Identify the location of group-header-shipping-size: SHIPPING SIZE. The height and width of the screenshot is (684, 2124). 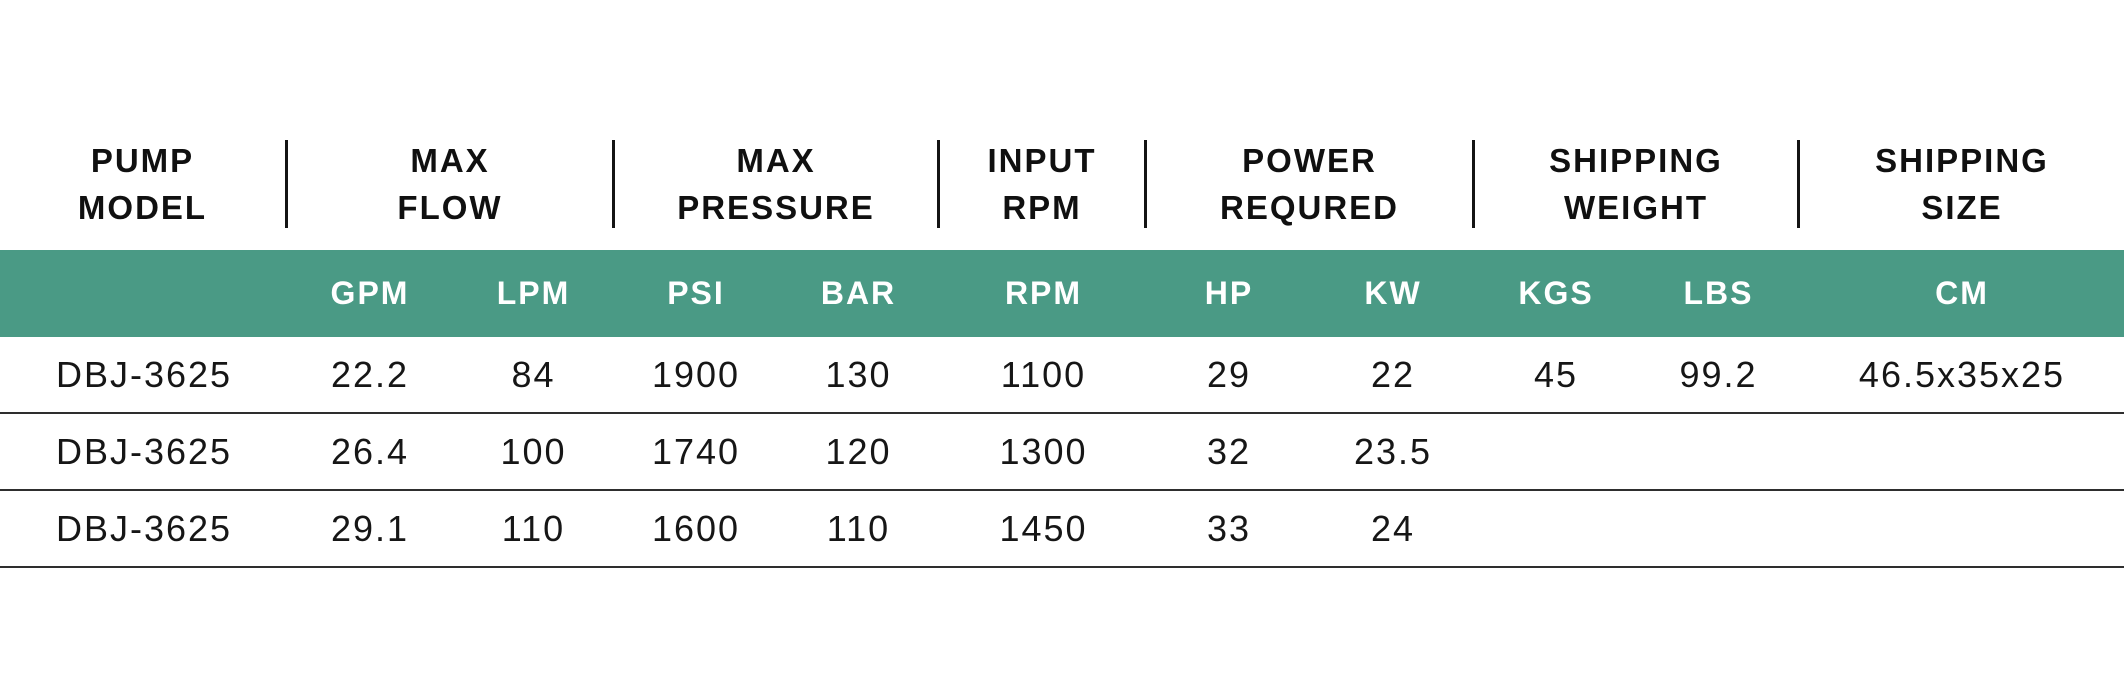
(1962, 184).